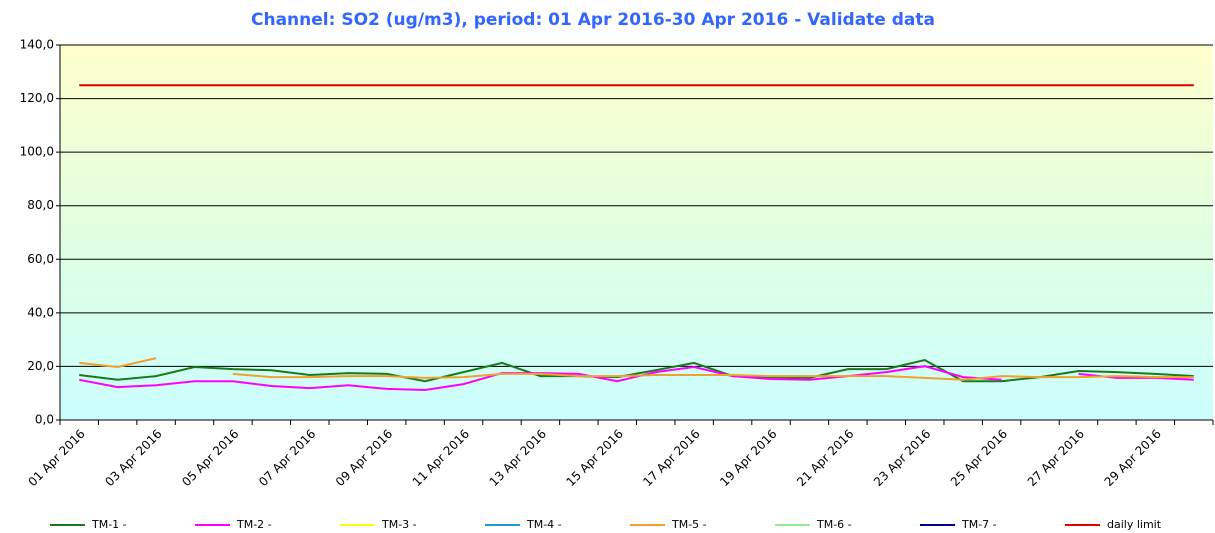 The image size is (1215, 533). Describe the element at coordinates (40, 312) in the screenshot. I see `y-tick-label: 40,0` at that location.